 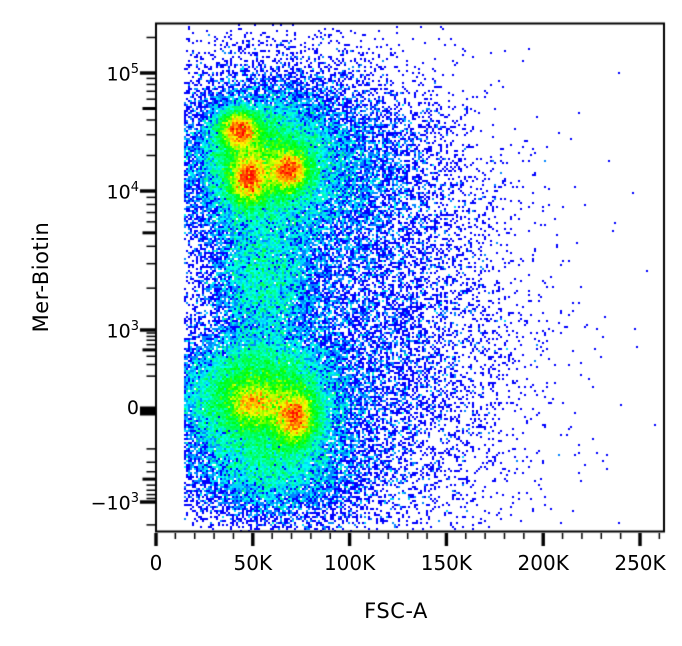 I want to click on y-tick-label: 10³, so click(x=123, y=329).